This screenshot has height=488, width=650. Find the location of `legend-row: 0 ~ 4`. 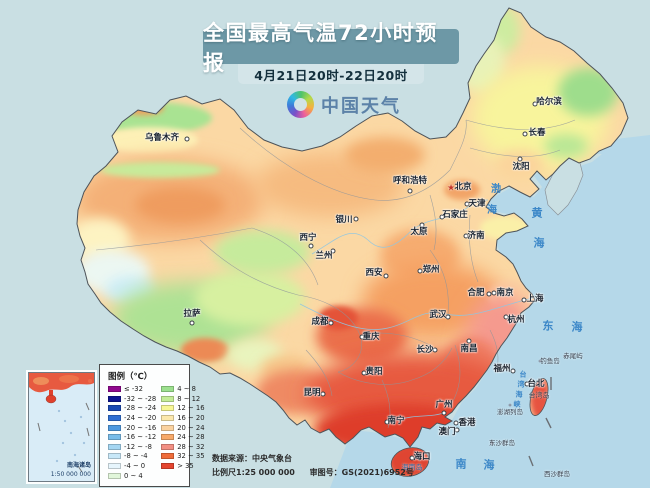

legend-row: 0 ~ 4 is located at coordinates (132, 475).